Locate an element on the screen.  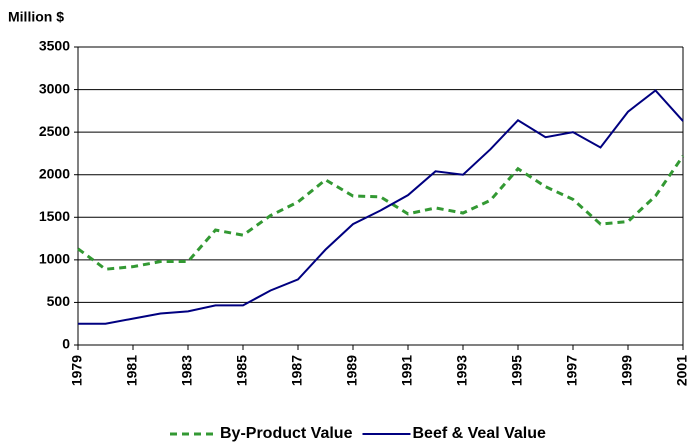
x-tick-label: 1993 is located at coordinates (462, 370).